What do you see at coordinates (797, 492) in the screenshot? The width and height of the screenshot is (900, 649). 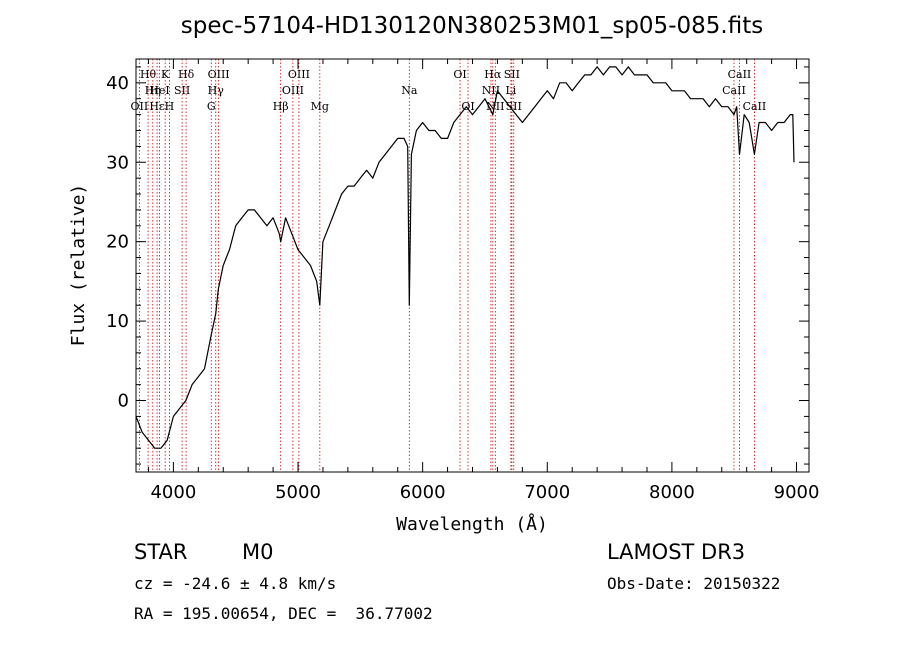 I see `x-tick-label: 9000` at bounding box center [797, 492].